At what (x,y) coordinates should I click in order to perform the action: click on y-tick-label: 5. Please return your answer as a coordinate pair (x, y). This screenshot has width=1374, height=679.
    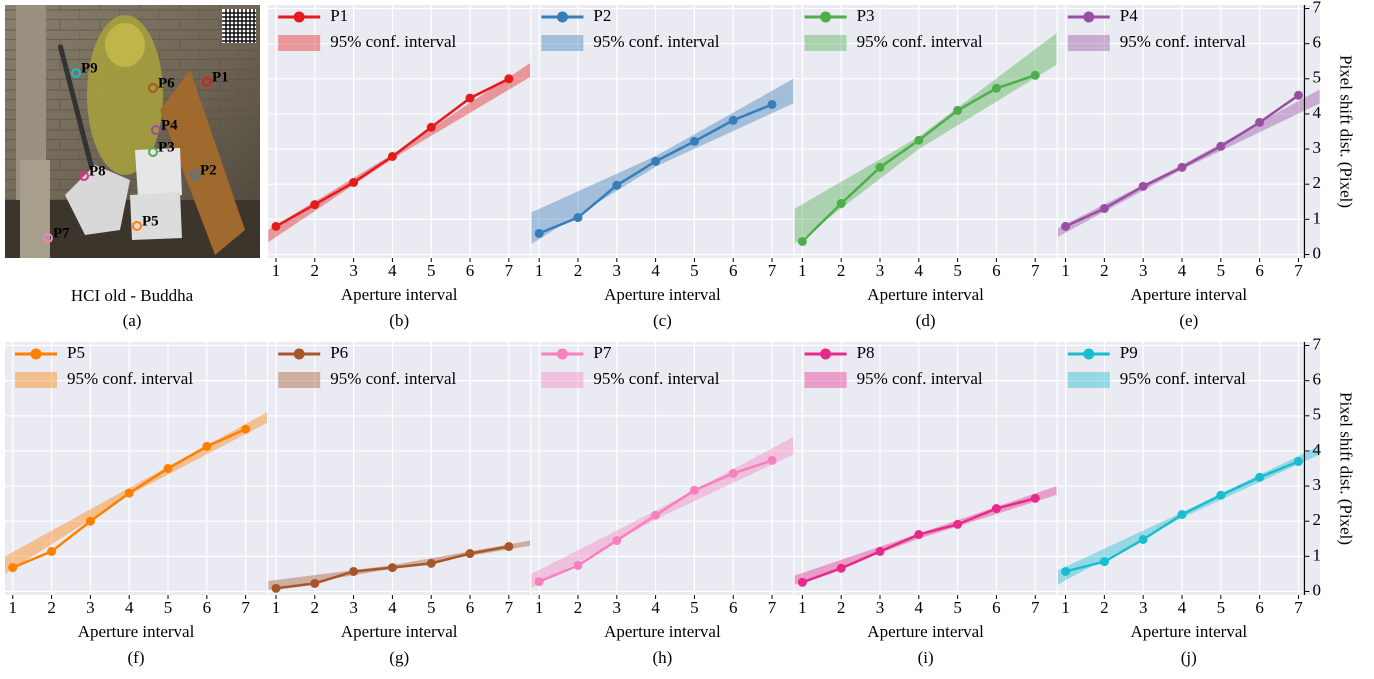
    Looking at the image, I should click on (1316, 414).